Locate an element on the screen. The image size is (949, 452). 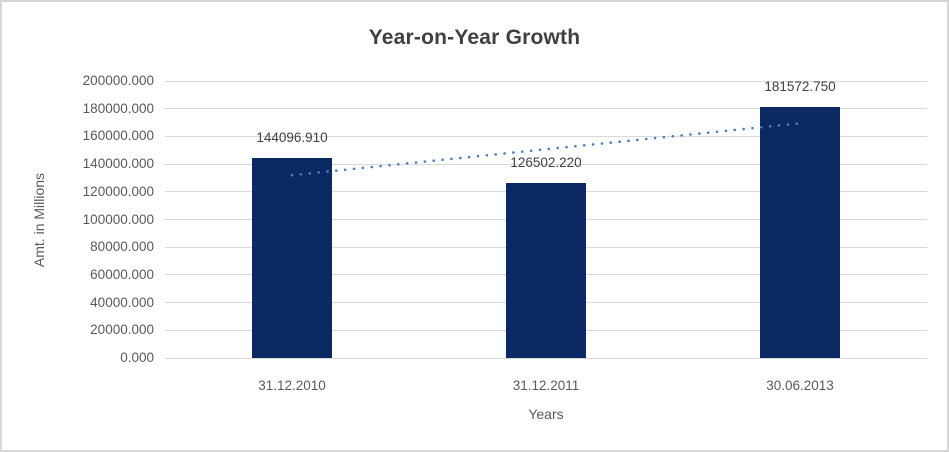
x-tick-label: 30.06.2013 is located at coordinates (800, 385).